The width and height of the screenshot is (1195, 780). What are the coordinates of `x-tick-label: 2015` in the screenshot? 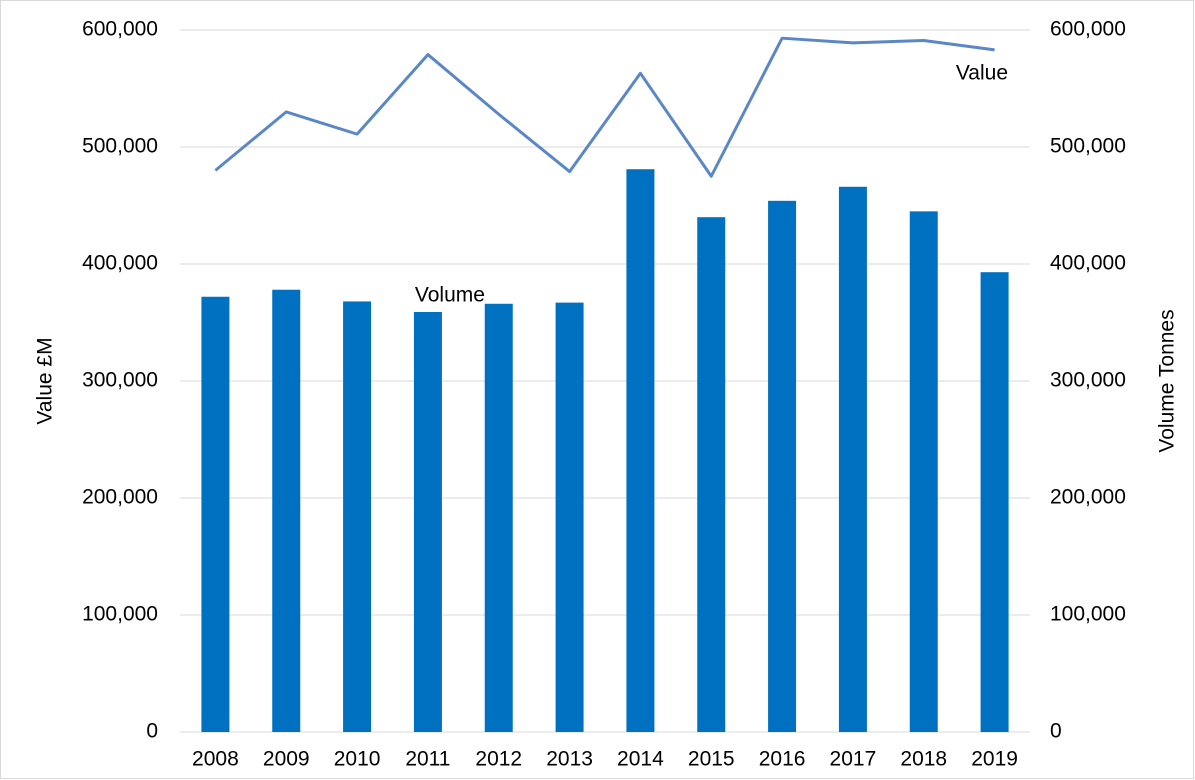 It's located at (711, 759).